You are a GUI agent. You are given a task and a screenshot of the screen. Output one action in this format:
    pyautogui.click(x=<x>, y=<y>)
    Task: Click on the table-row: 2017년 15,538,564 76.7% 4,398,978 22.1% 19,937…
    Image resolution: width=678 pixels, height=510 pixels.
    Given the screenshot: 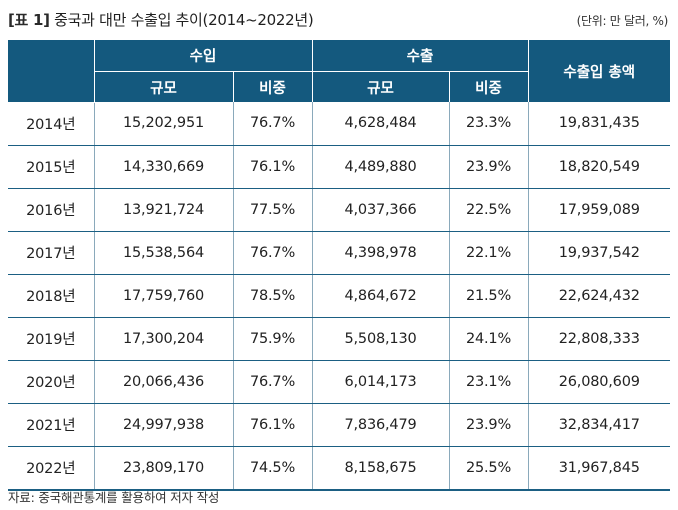 What is the action you would take?
    pyautogui.click(x=339, y=253)
    